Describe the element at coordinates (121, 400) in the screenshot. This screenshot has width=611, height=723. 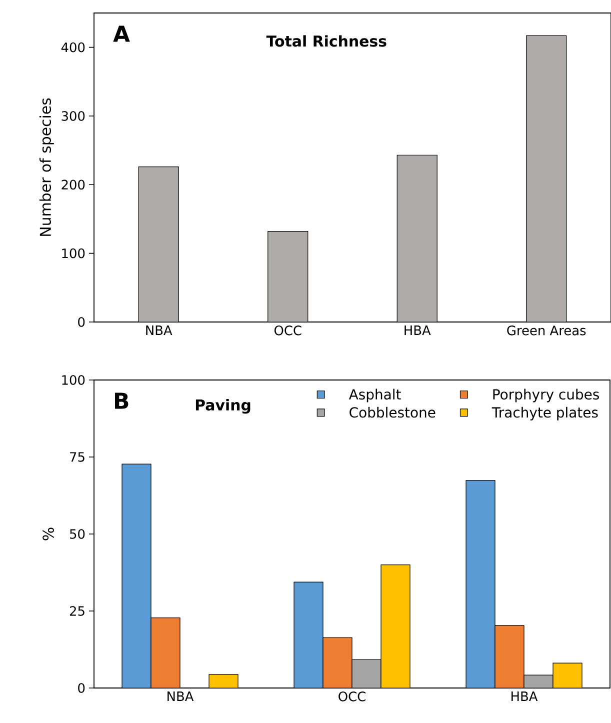
I see `annotation: B` at that location.